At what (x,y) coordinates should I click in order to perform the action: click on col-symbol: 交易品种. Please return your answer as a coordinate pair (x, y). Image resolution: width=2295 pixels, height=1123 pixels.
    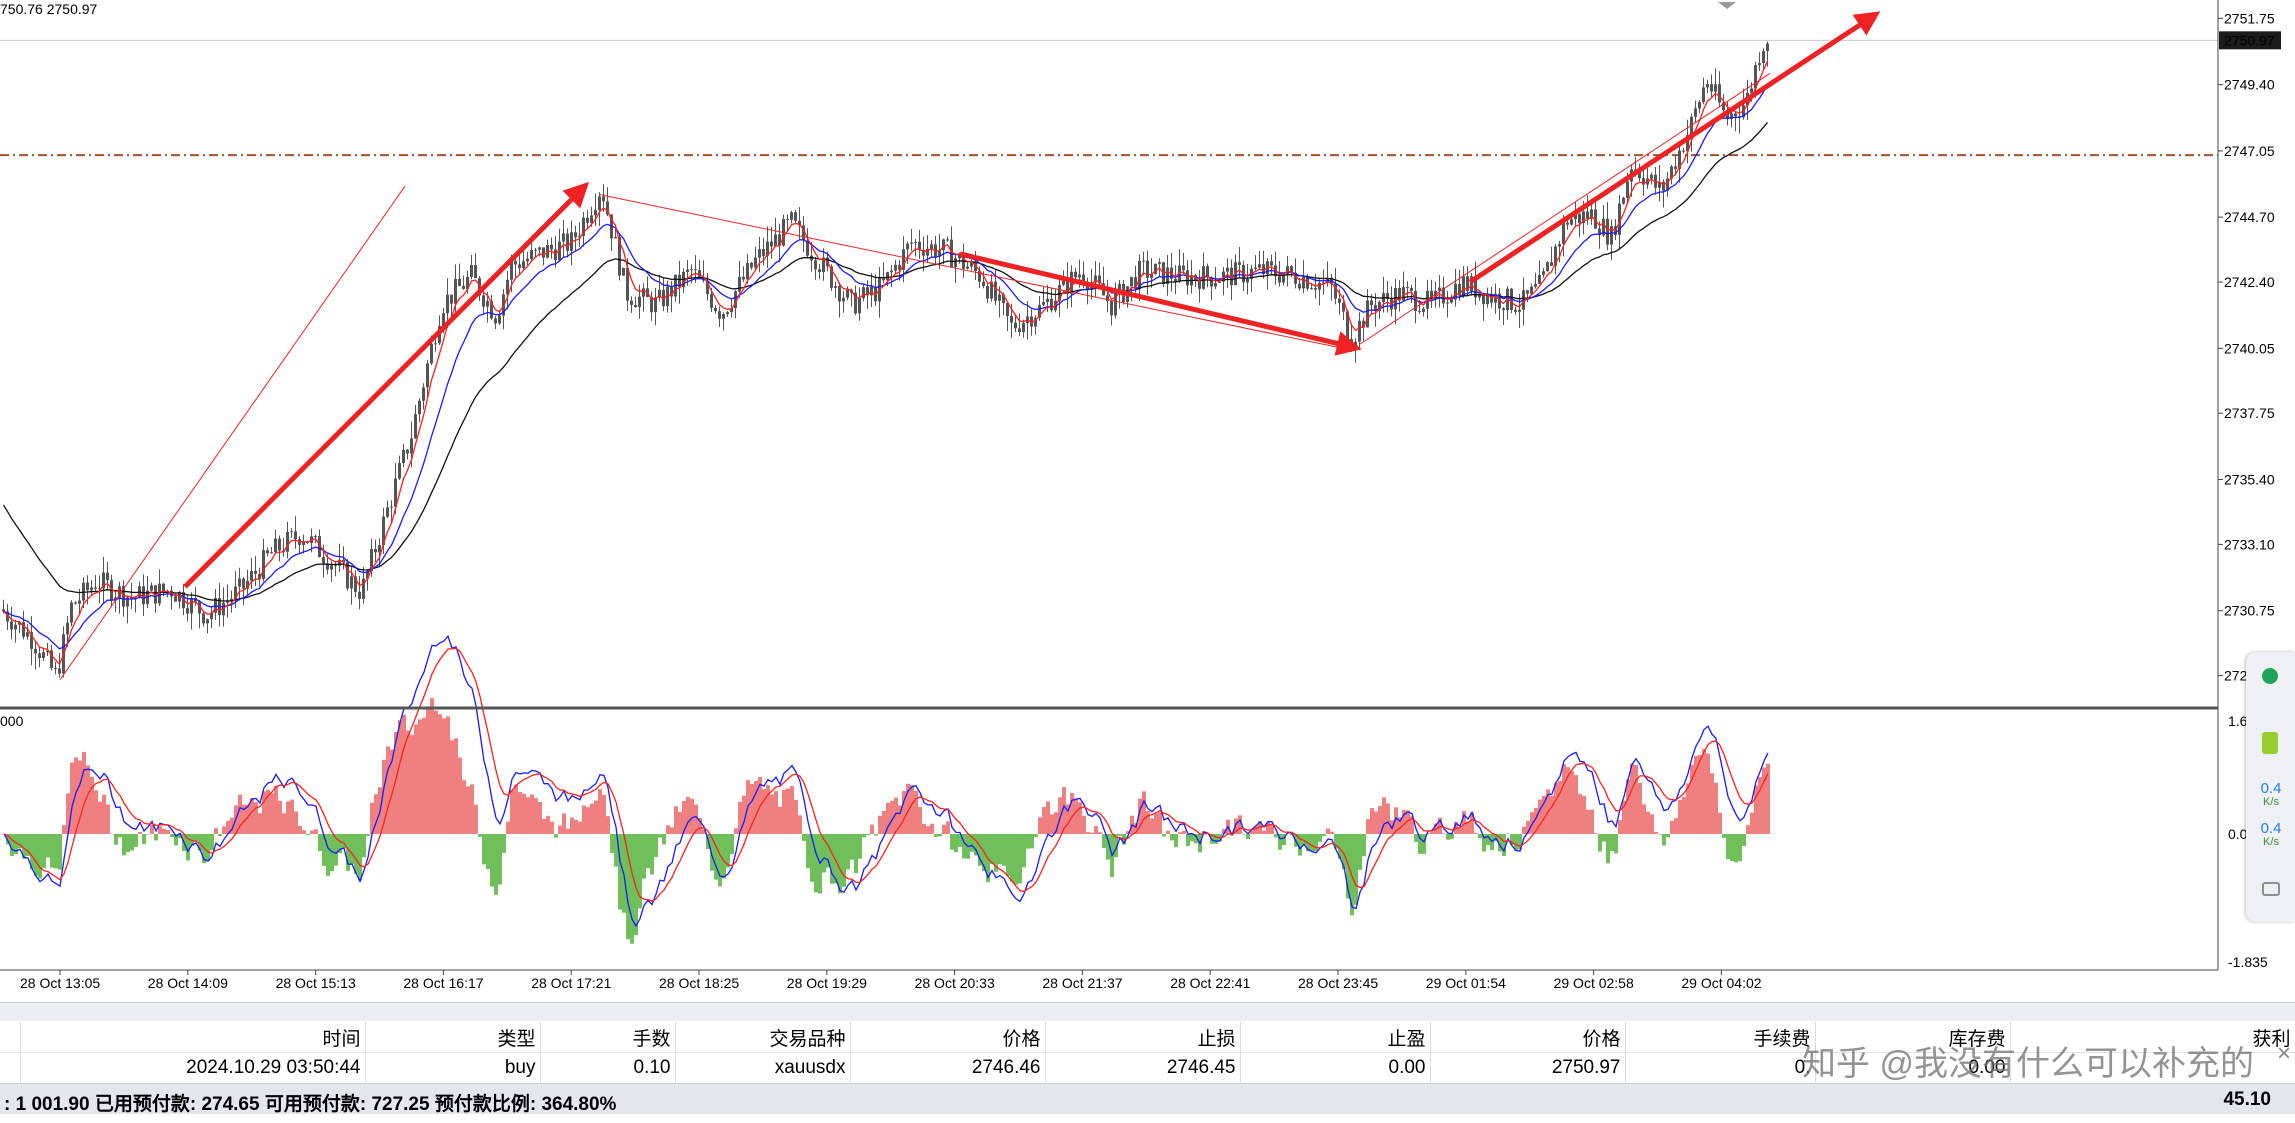
    Looking at the image, I should click on (763, 1037).